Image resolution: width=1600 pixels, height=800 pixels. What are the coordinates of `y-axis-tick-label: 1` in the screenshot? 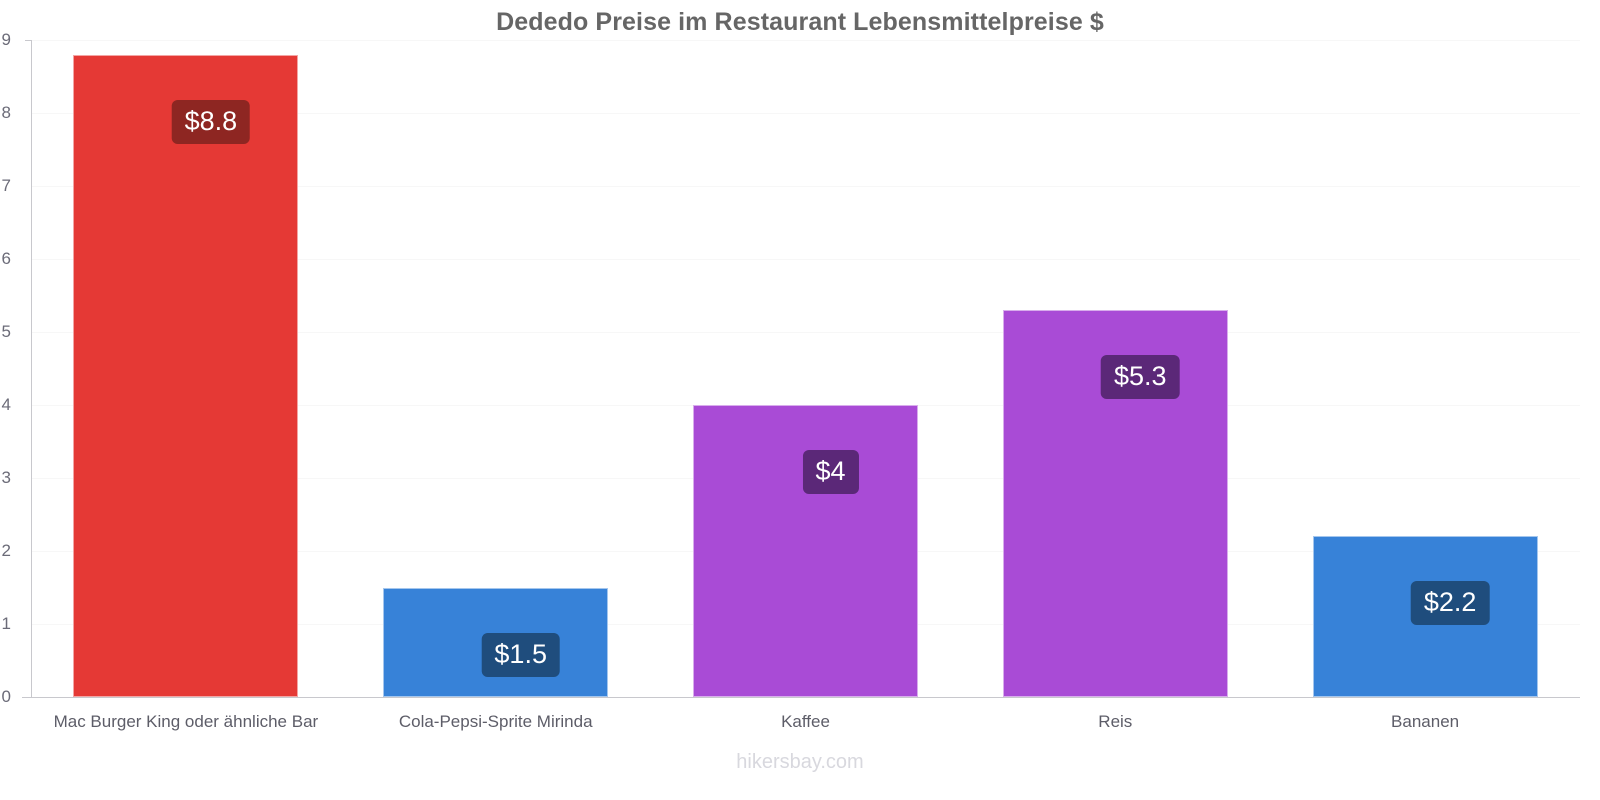 It's located at (6, 623).